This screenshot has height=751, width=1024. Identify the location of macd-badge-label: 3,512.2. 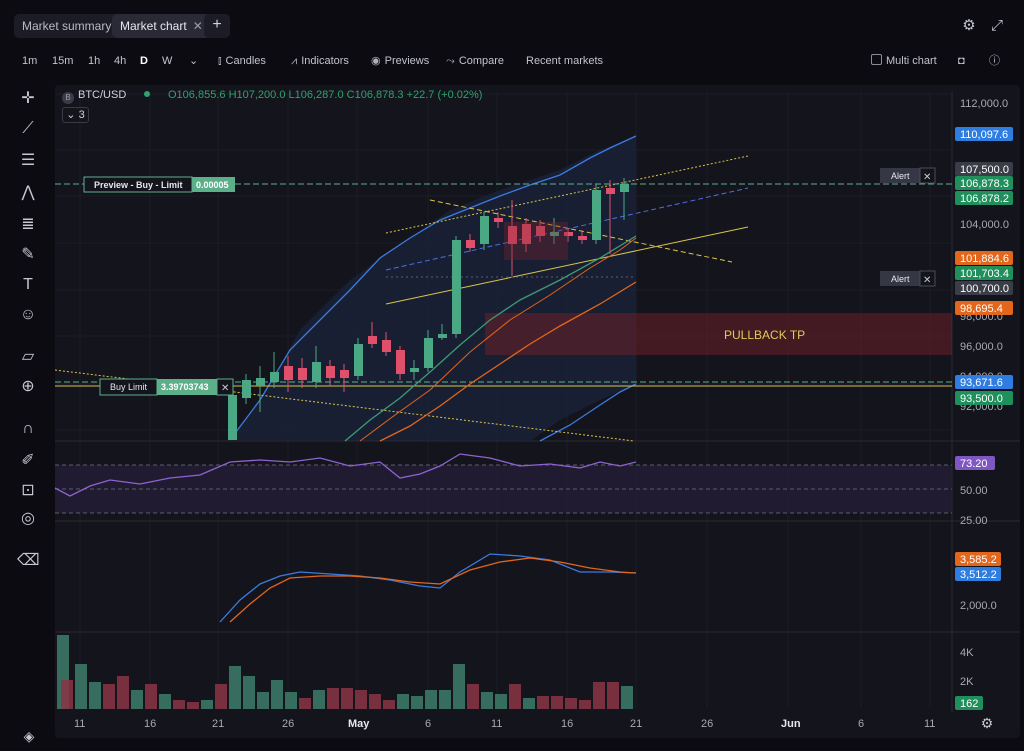
(978, 575).